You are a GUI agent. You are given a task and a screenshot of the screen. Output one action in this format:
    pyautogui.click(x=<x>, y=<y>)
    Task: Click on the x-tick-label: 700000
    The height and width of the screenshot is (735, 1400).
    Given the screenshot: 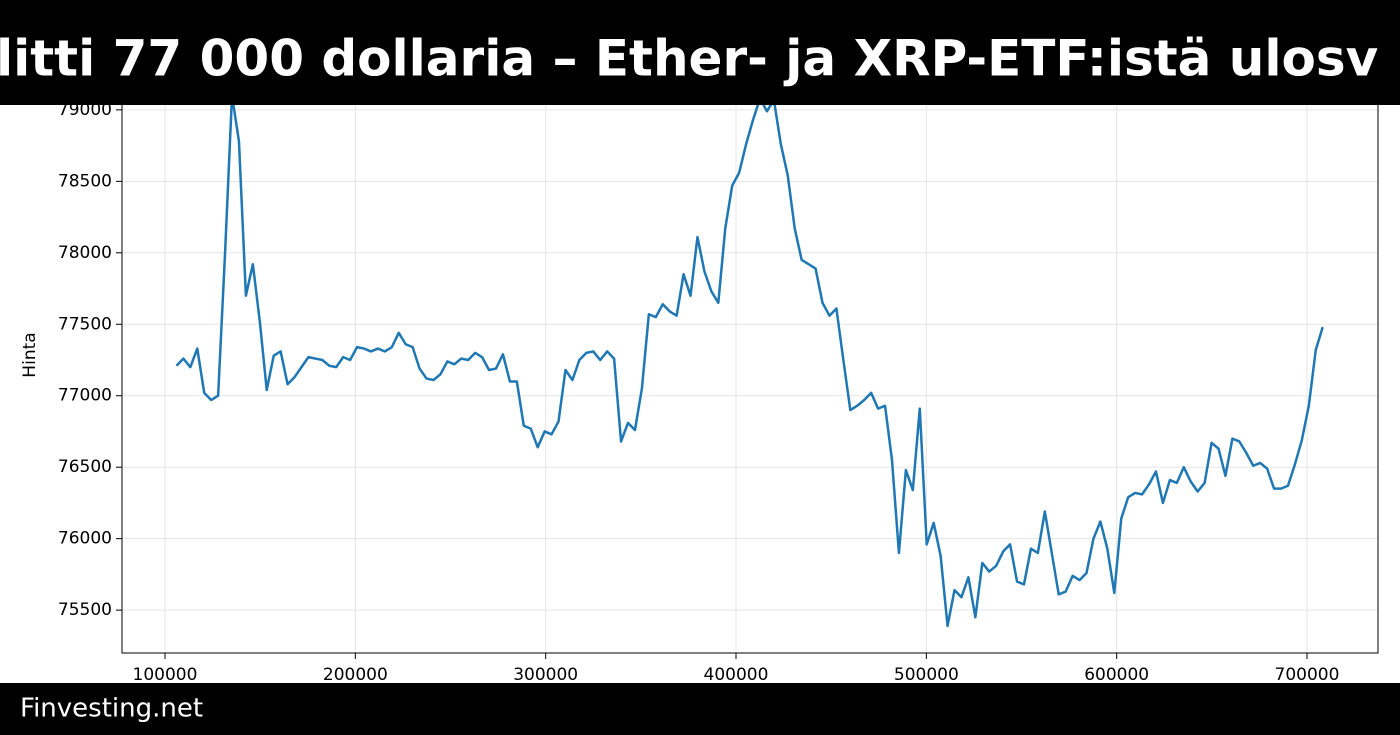 What is the action you would take?
    pyautogui.click(x=1307, y=675)
    